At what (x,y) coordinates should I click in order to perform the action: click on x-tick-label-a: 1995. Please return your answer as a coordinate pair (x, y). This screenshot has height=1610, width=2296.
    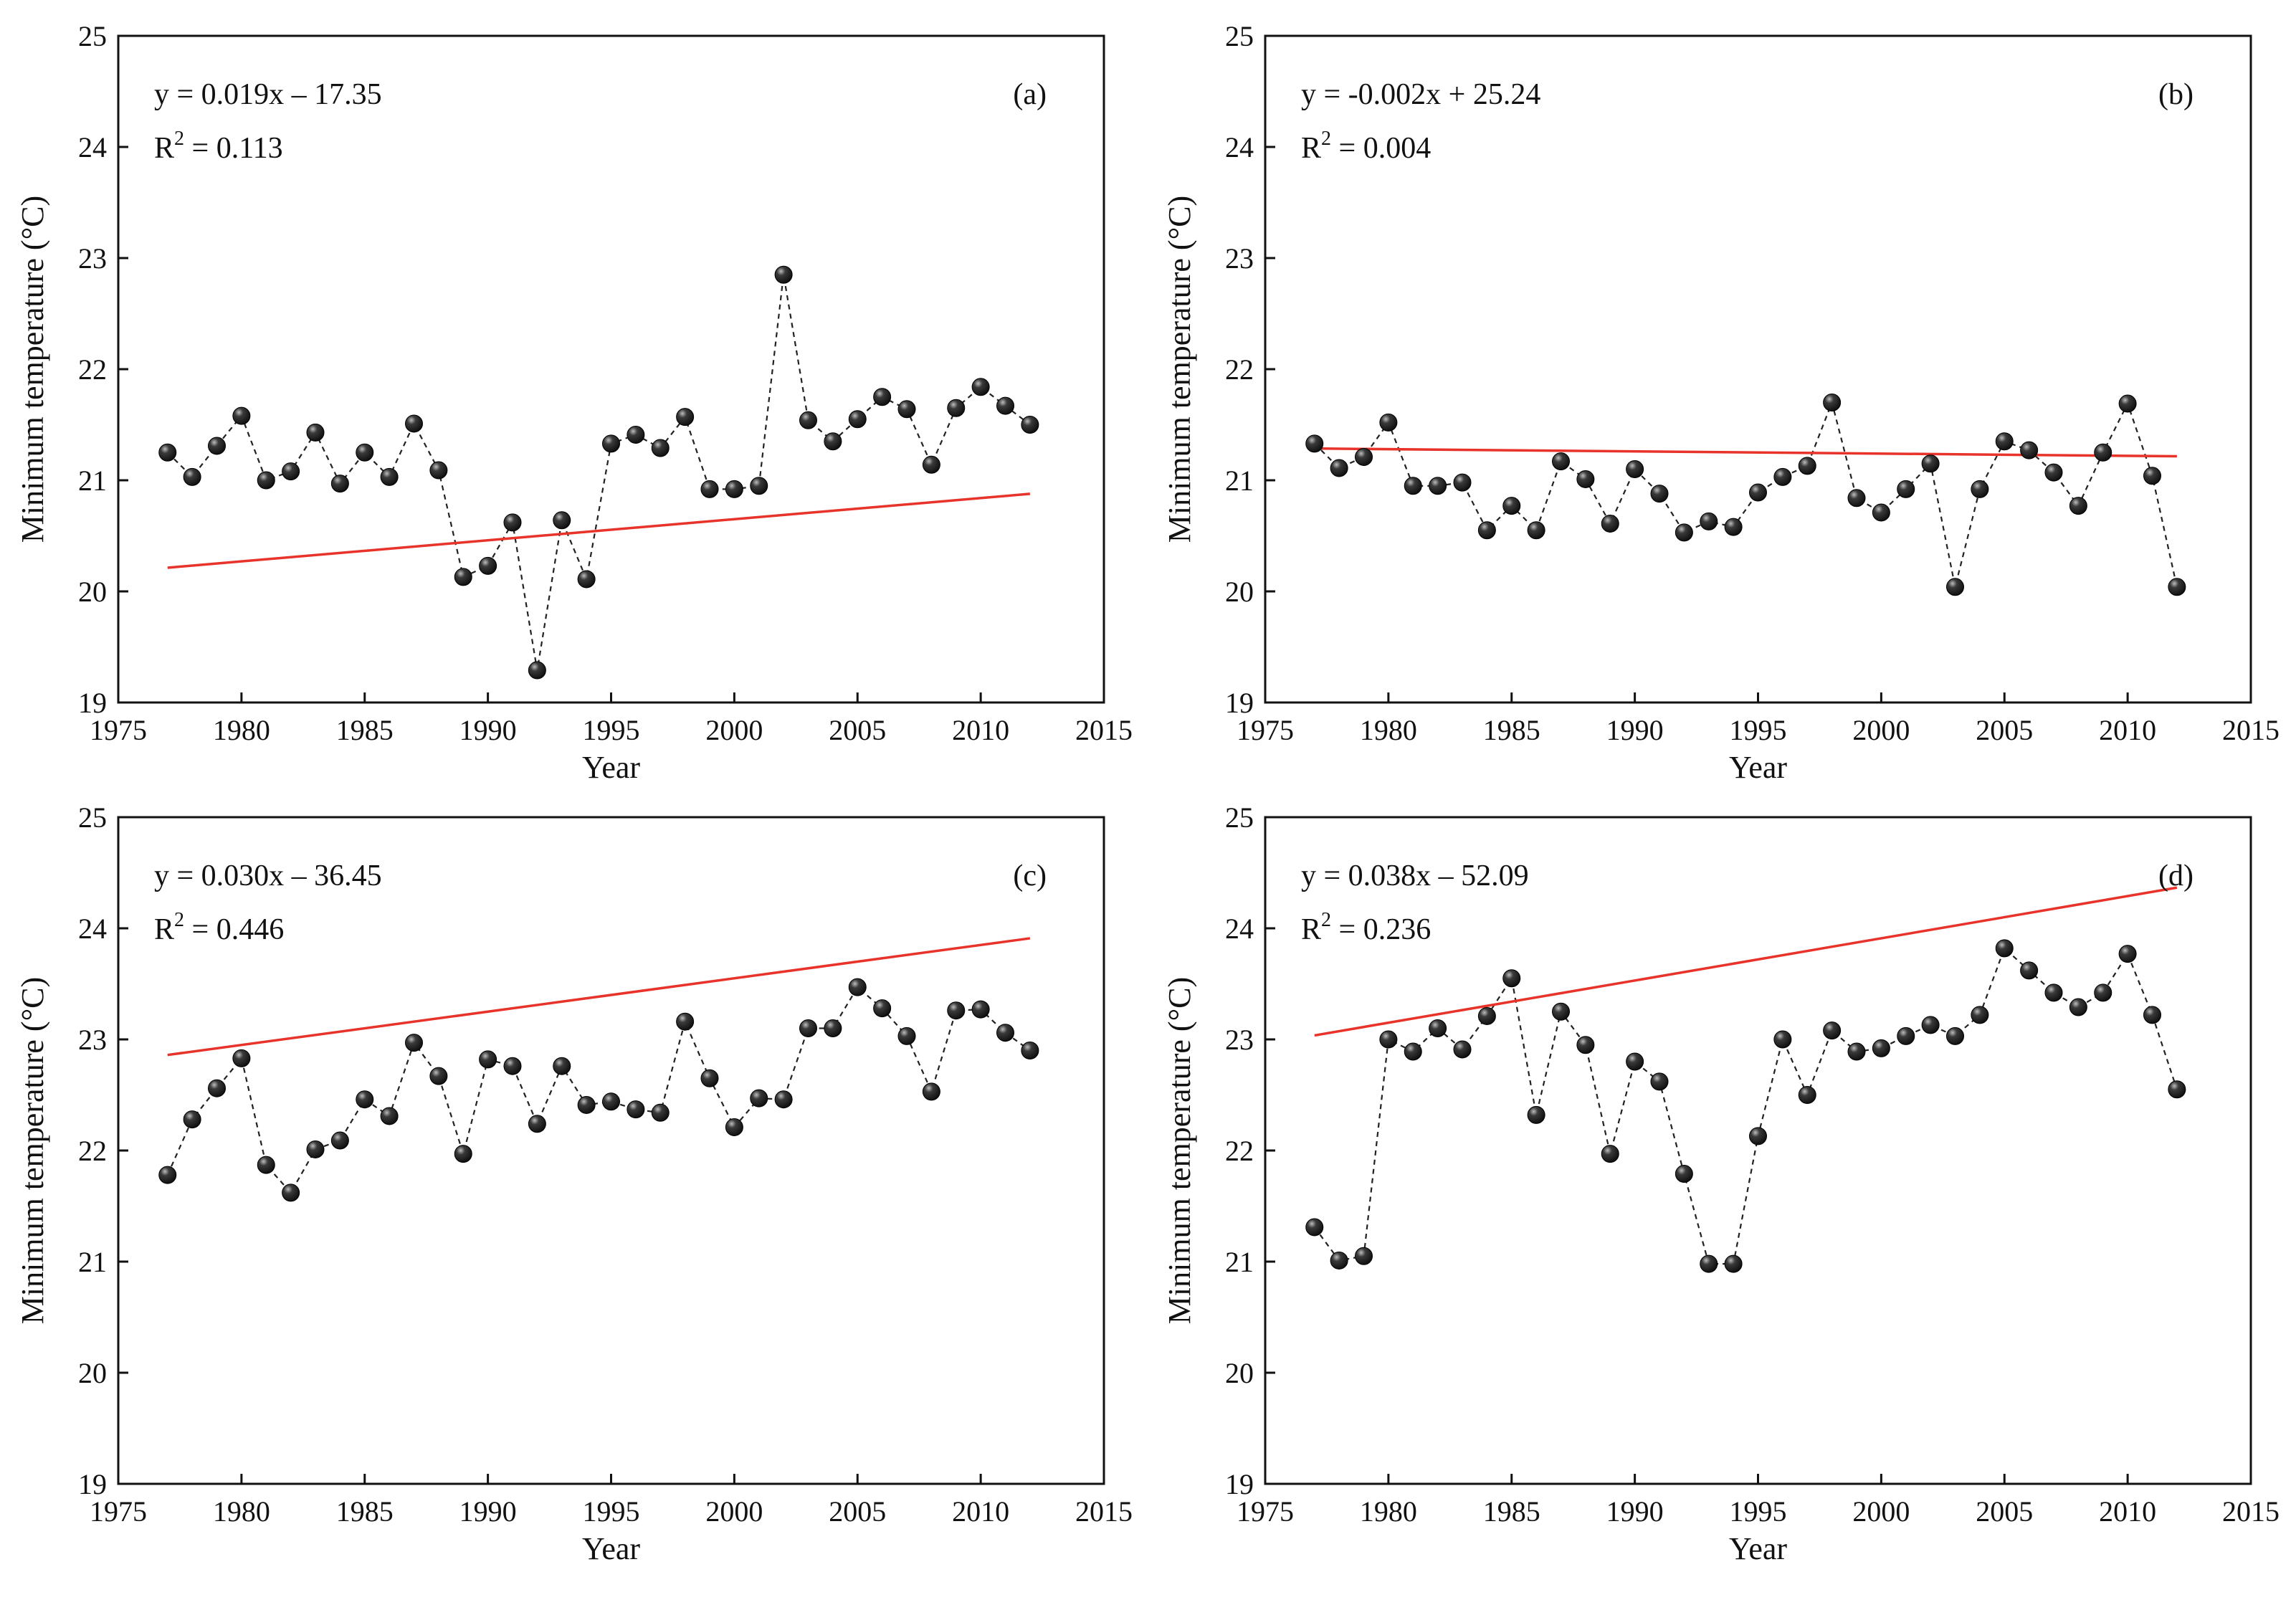
    Looking at the image, I should click on (611, 730).